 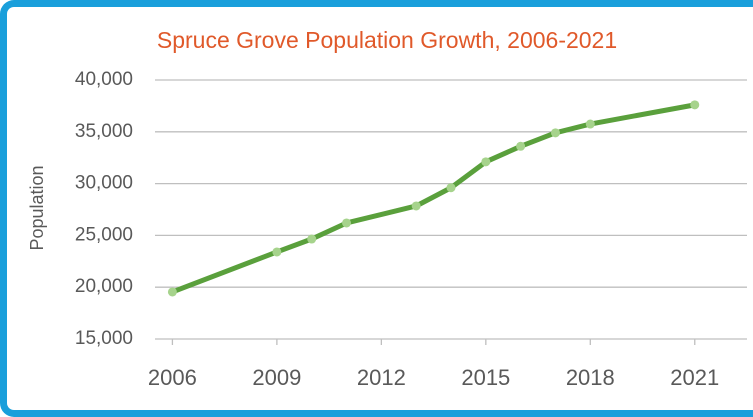 I want to click on y-tick-label: 30,000, so click(x=104, y=183).